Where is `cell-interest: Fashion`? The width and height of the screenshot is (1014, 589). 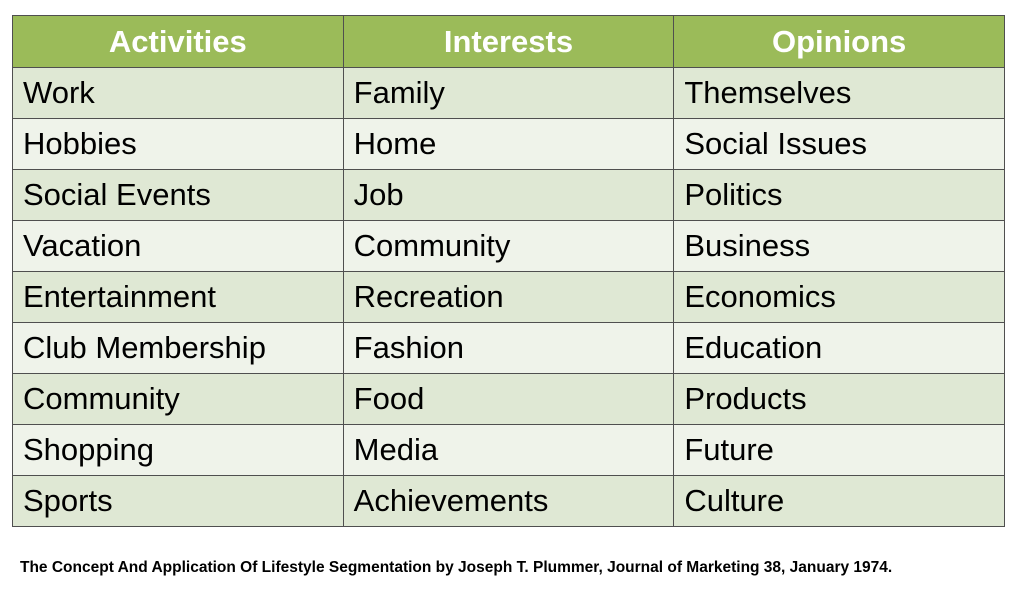
cell-interest: Fashion is located at coordinates (508, 348).